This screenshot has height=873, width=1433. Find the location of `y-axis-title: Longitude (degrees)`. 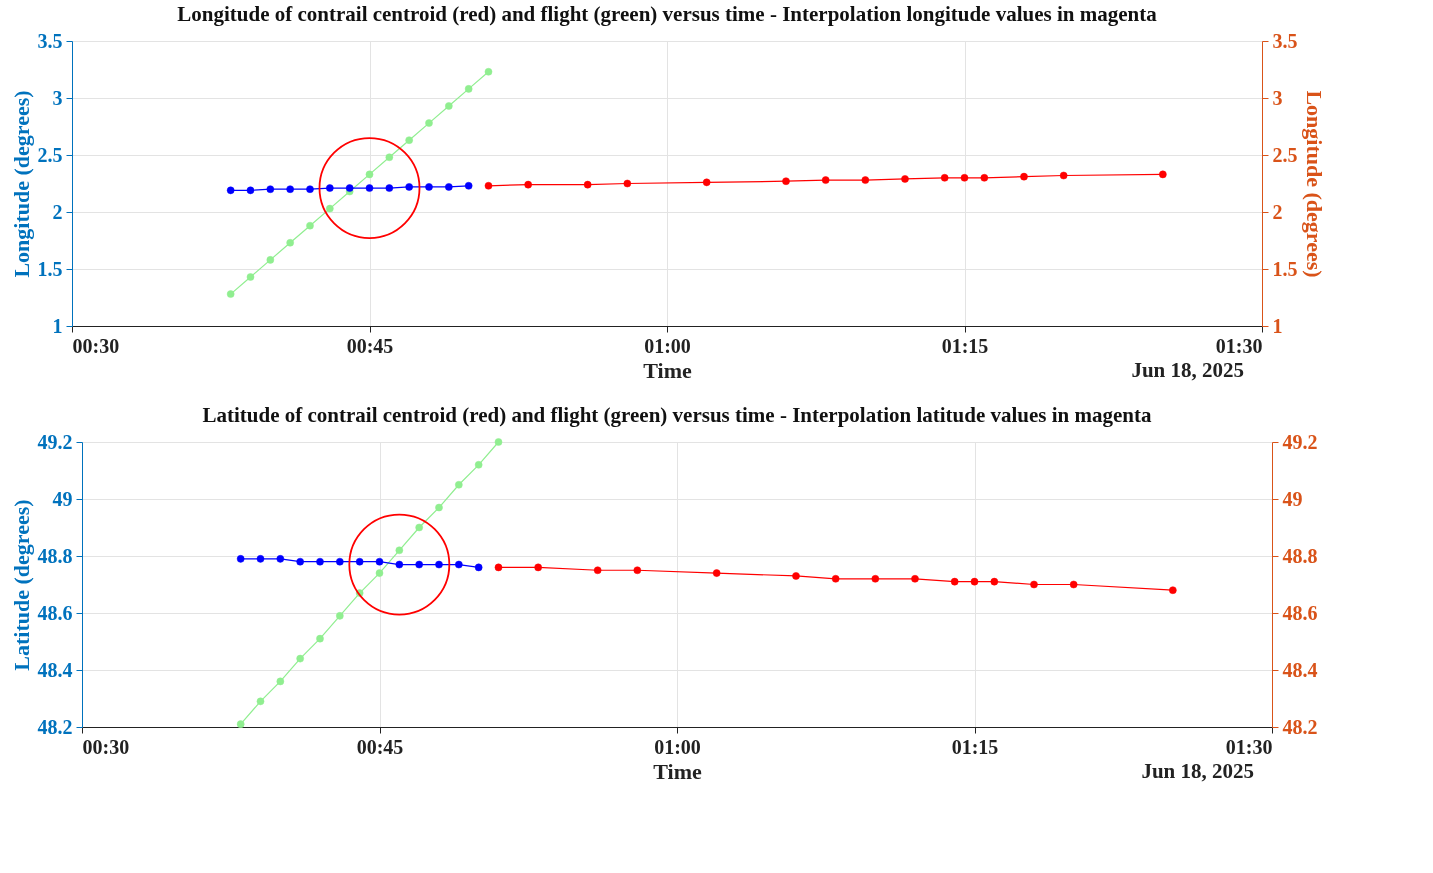

y-axis-title: Longitude (degrees) is located at coordinates (21, 184).